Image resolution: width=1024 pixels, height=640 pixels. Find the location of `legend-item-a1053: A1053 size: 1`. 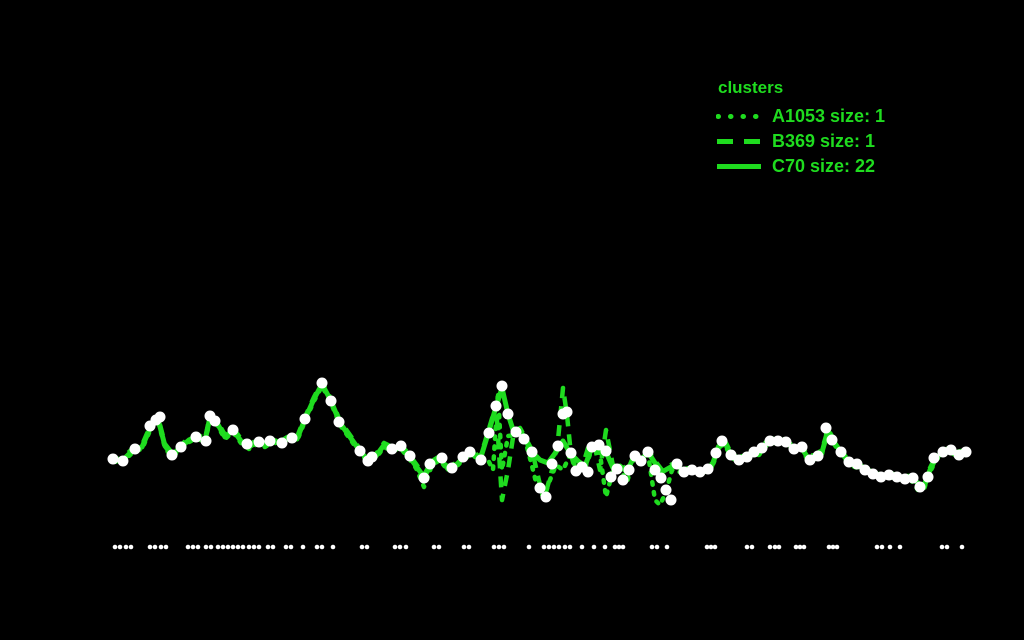

legend-item-a1053: A1053 size: 1 is located at coordinates (800, 116).